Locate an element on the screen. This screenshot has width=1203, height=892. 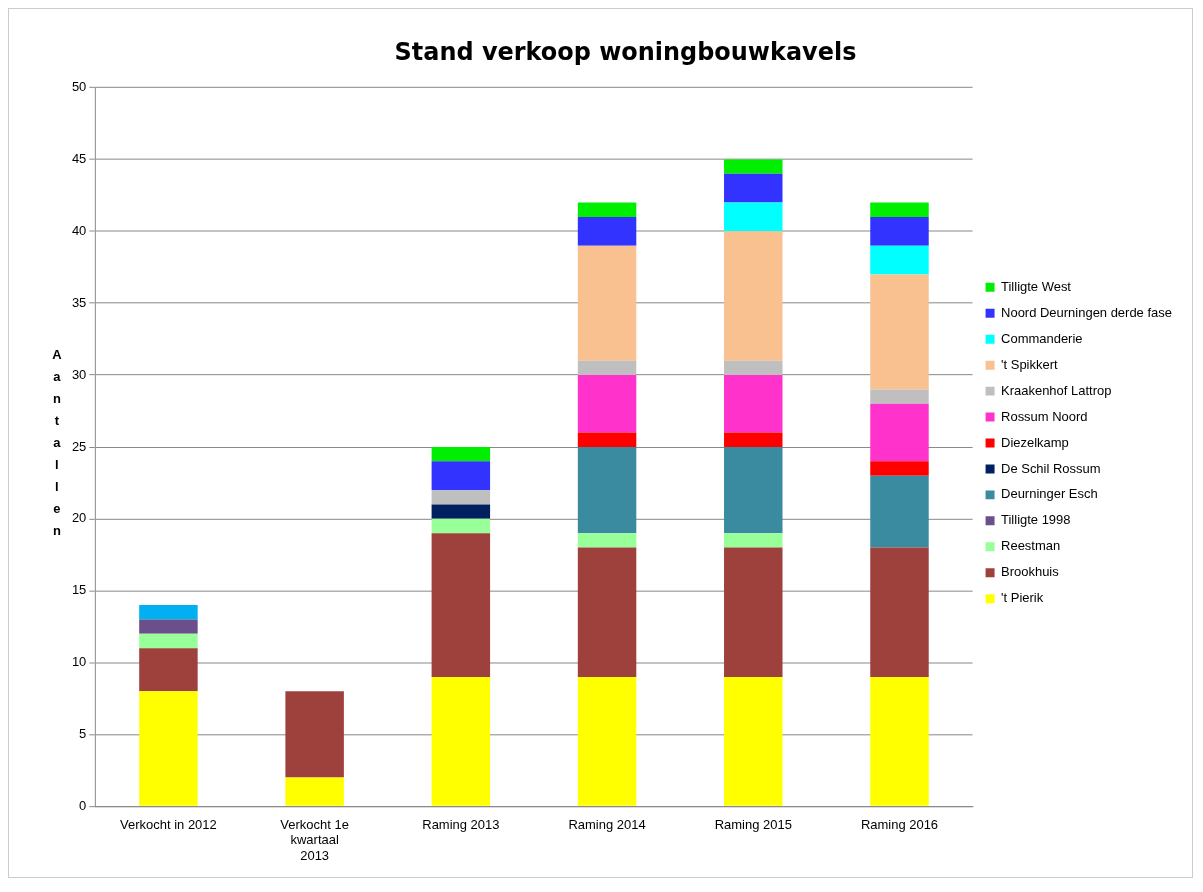
y-tick-label: 20 is located at coordinates (79, 518).